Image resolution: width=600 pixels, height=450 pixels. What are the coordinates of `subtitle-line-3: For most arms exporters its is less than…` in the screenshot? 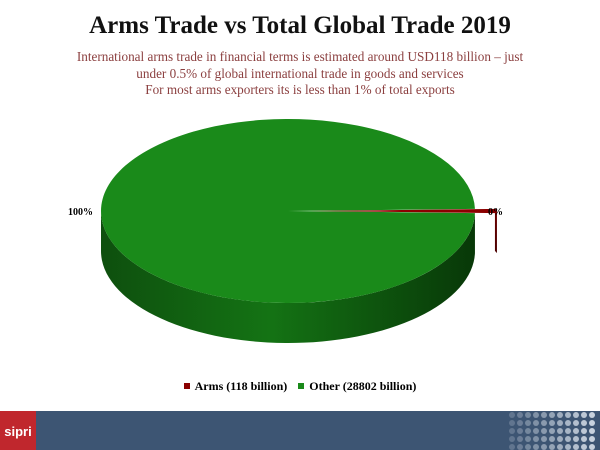 It's located at (300, 89).